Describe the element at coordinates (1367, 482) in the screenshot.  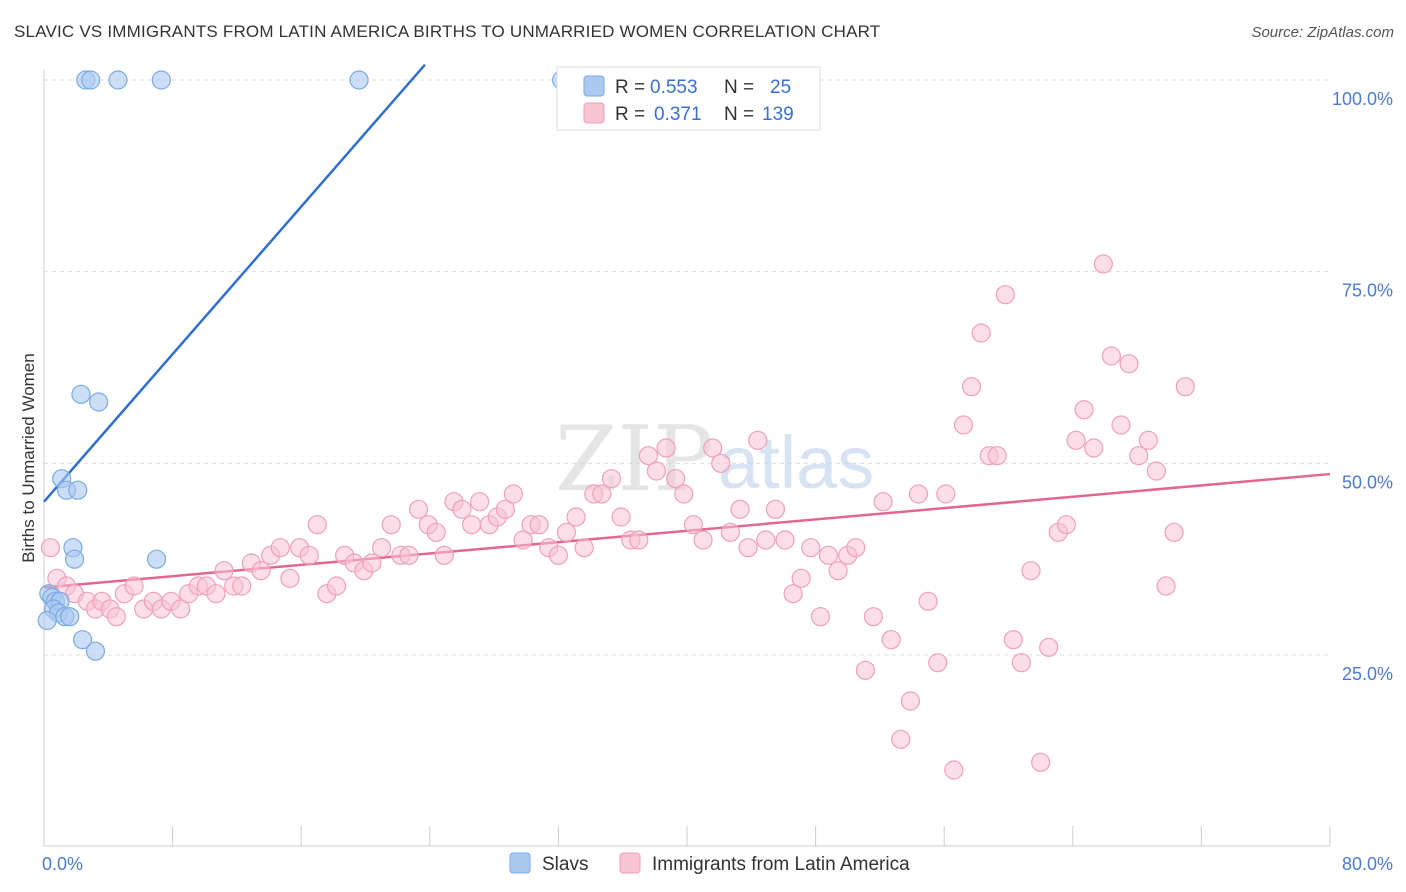
I see `y-tick-label: 50.0%` at that location.